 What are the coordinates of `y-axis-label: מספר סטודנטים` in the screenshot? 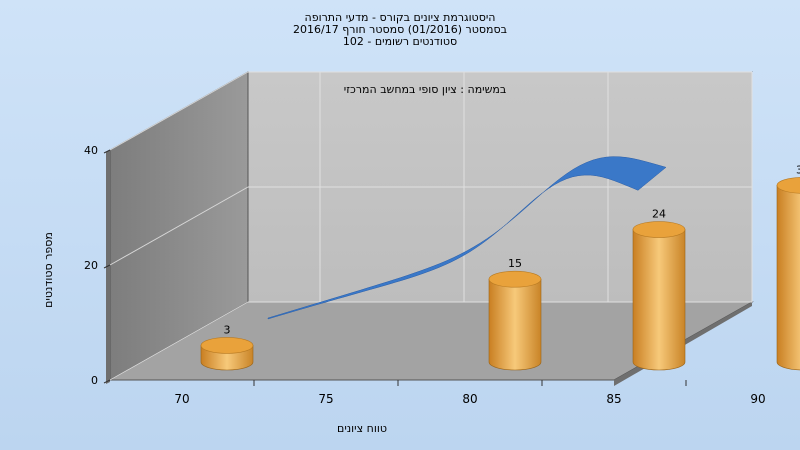 It's located at (48, 270).